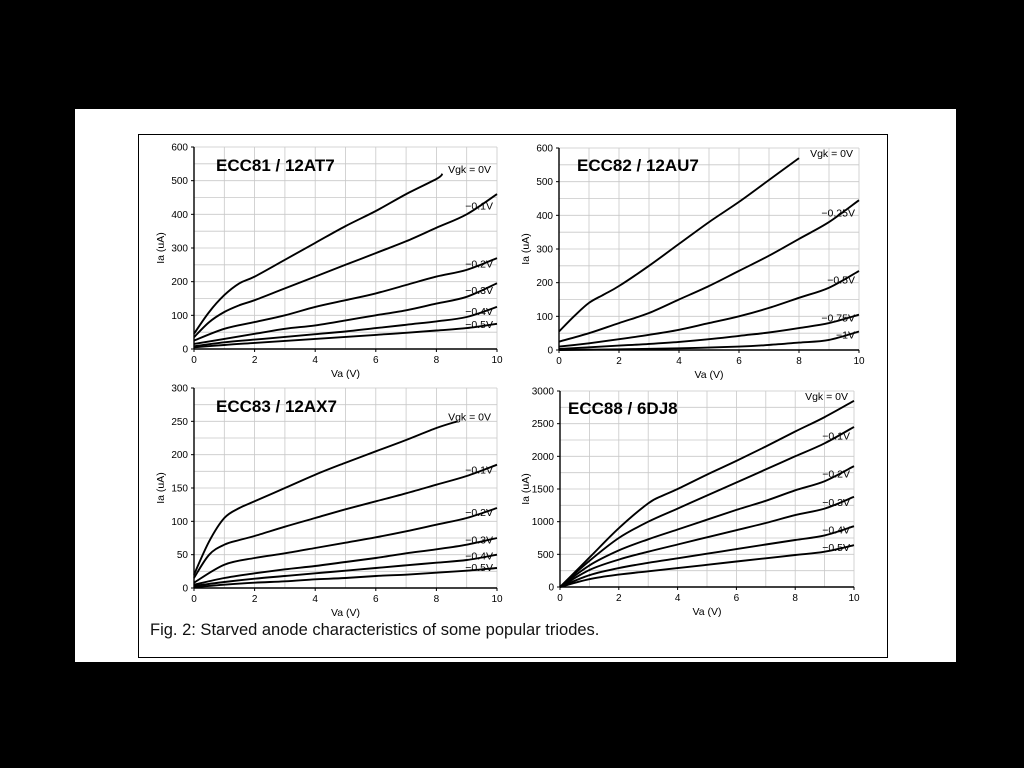  What do you see at coordinates (276, 406) in the screenshot?
I see `chart-title: ECC83 / 12AX7` at bounding box center [276, 406].